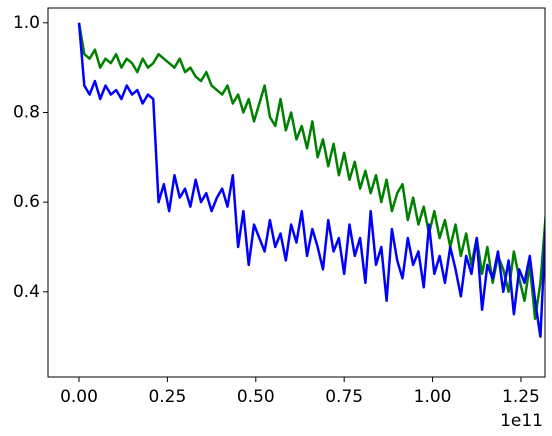 The width and height of the screenshot is (552, 436). I want to click on y-tick-label: 1.0, so click(26, 23).